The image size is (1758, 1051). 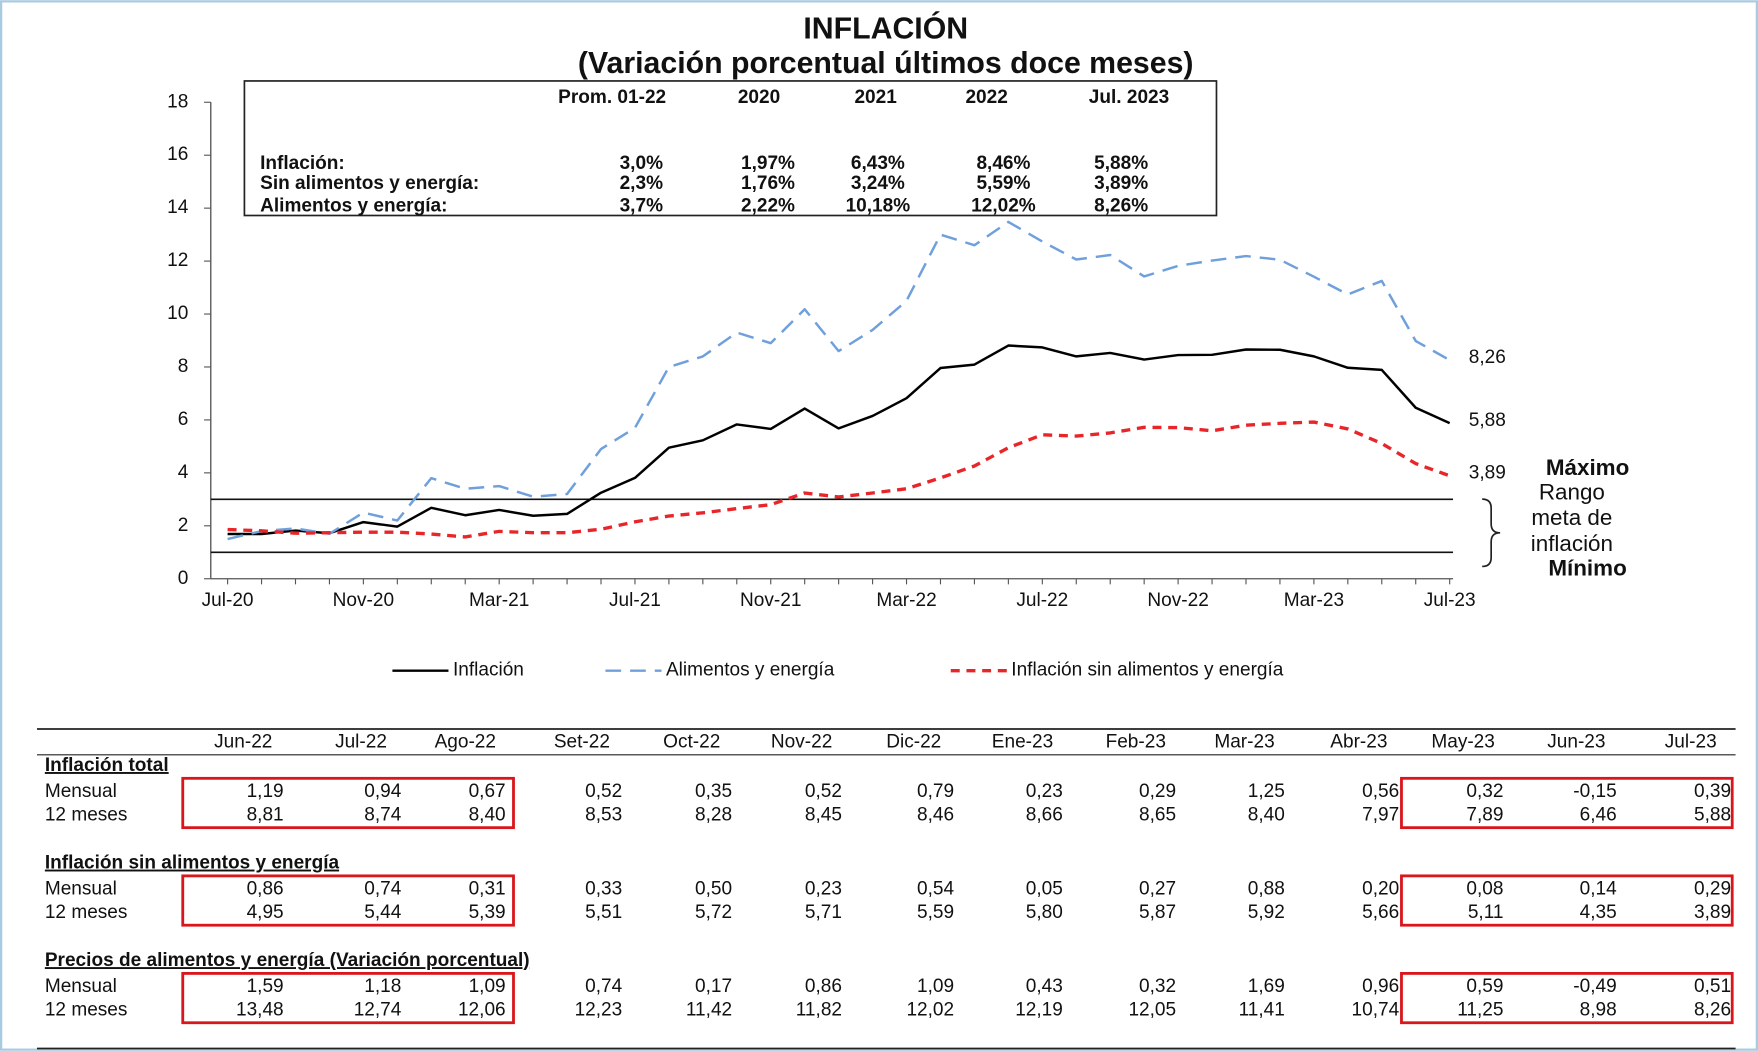 I want to click on reference-label: Mínimo, so click(x=1587, y=568).